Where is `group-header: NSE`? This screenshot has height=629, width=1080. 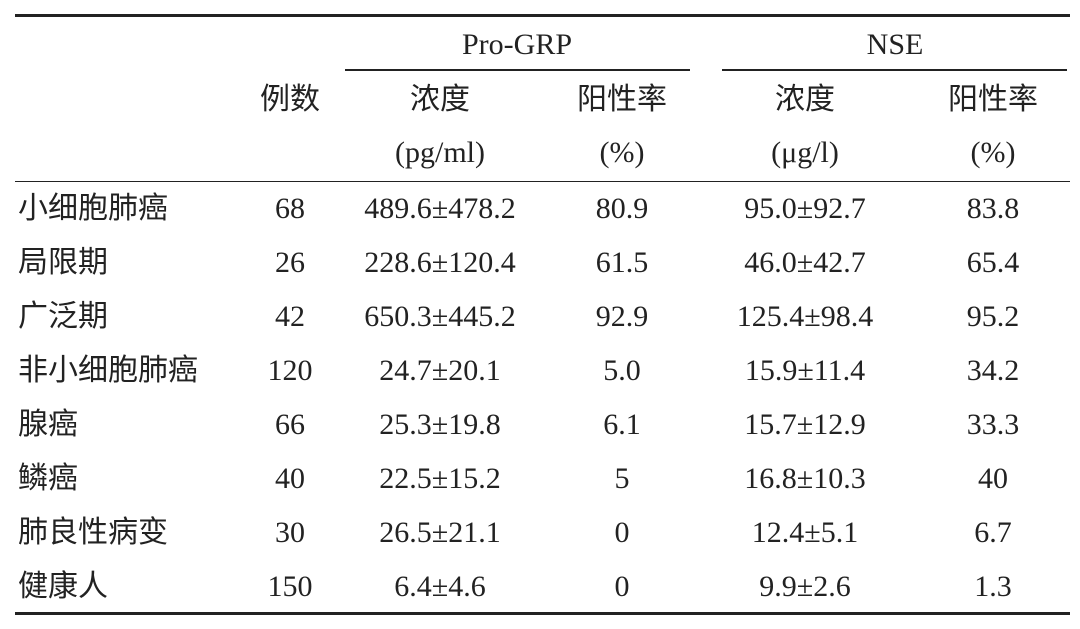
group-header: NSE is located at coordinates (895, 44).